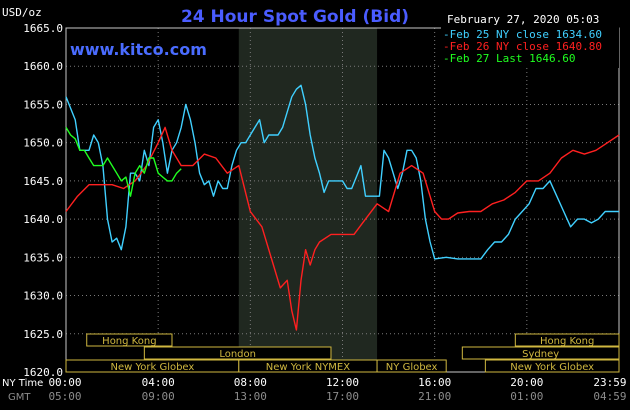  I want to click on watermark-url: www.kitco.com, so click(138, 49).